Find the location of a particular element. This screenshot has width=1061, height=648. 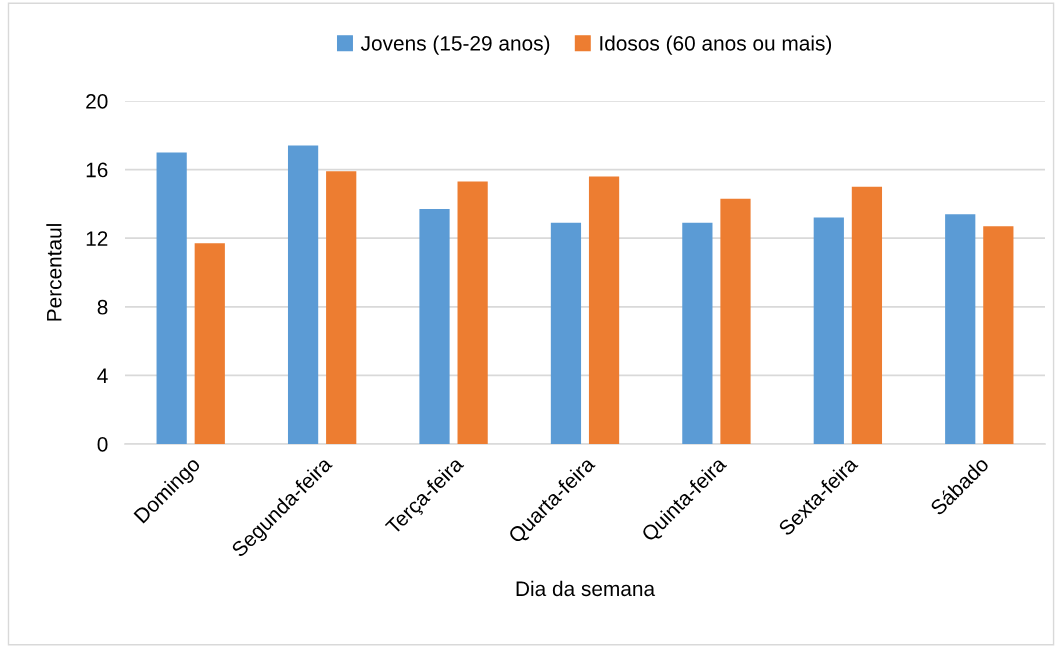

legend-label: Jovens (15-29 anos) is located at coordinates (455, 45).